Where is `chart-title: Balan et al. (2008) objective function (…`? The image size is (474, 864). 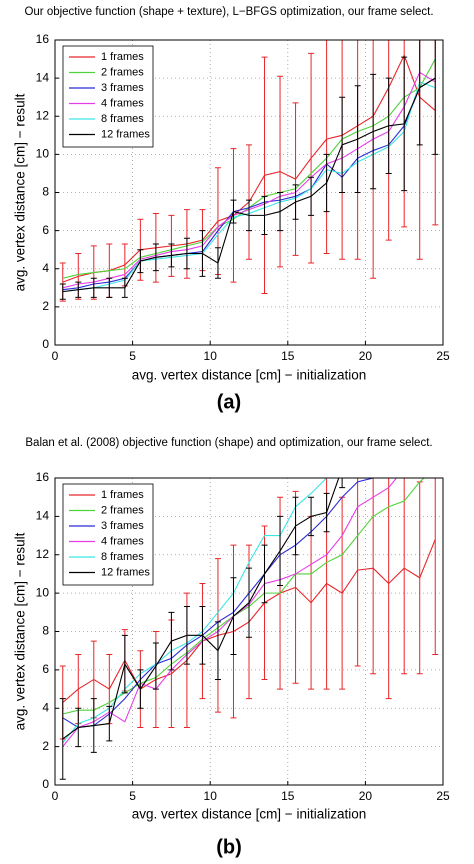
chart-title: Balan et al. (2008) objective function (… is located at coordinates (228, 443).